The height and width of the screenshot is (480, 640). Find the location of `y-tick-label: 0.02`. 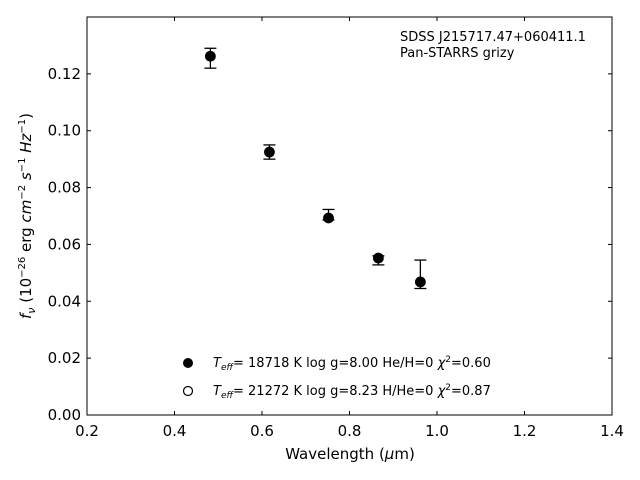

y-tick-label: 0.02 is located at coordinates (64, 358).